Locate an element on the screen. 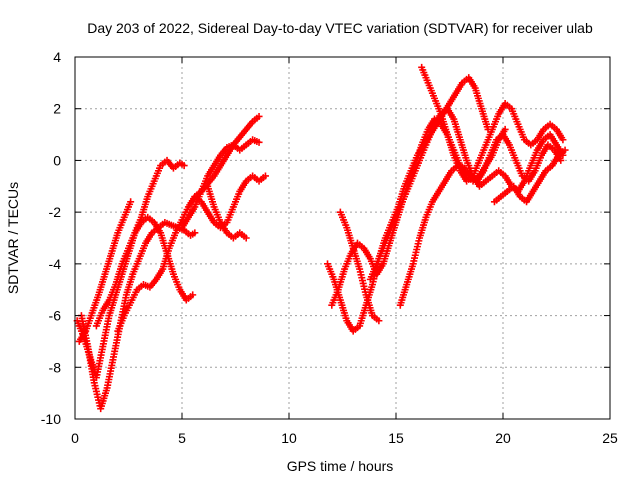  y-tick-label: 0 is located at coordinates (57, 160).